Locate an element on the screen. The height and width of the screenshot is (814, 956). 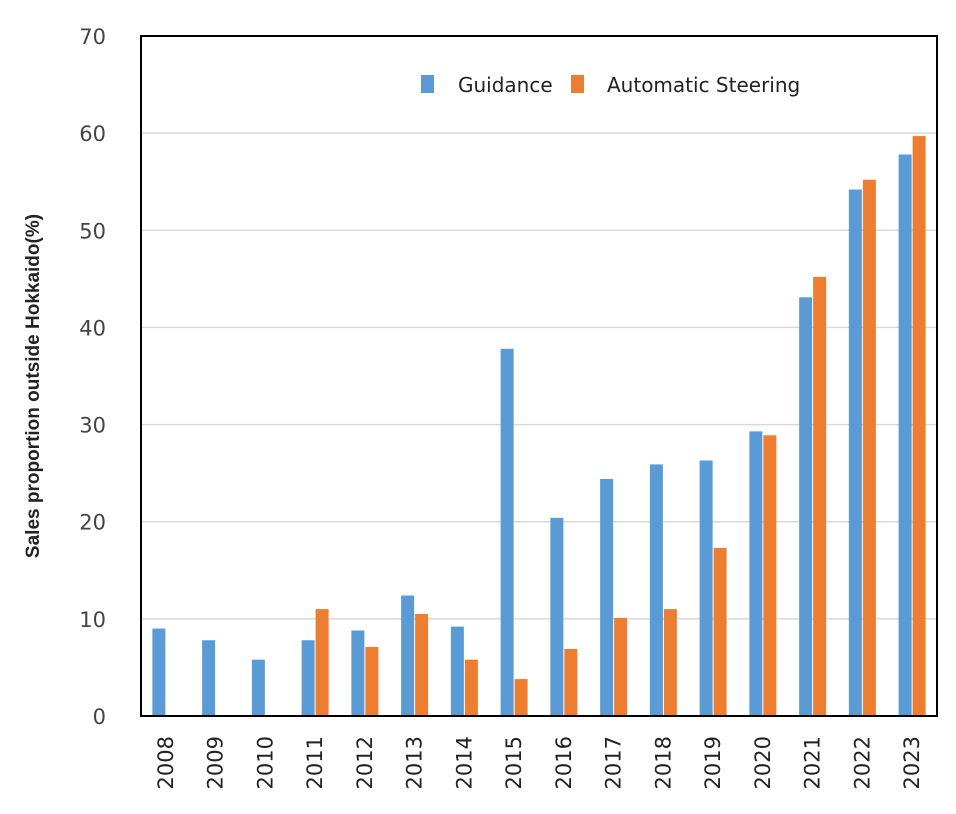
bar-automatic-steering-2013 is located at coordinates (422, 665).